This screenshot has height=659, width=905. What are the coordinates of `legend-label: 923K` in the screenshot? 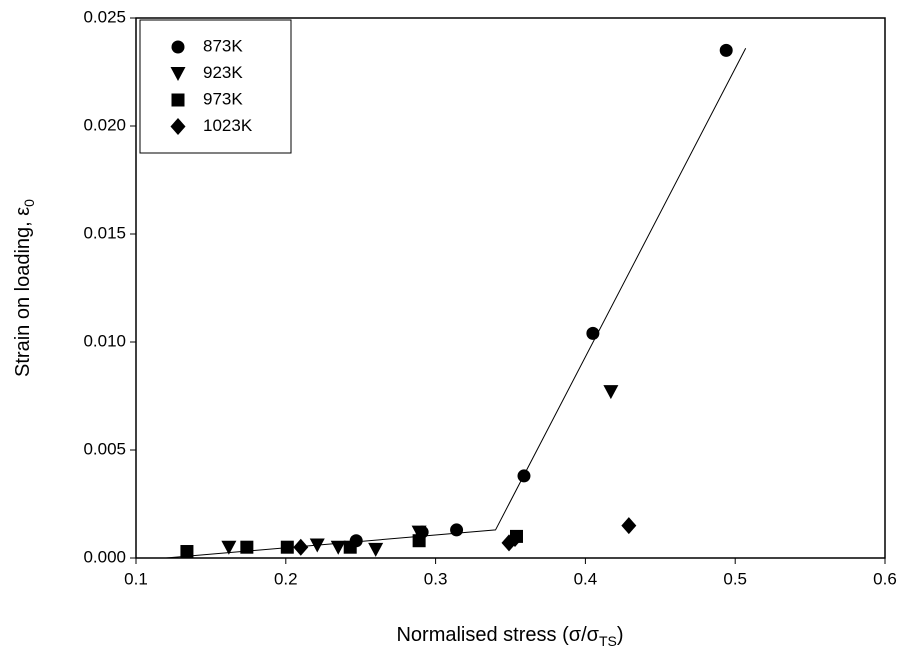 It's located at (223, 72).